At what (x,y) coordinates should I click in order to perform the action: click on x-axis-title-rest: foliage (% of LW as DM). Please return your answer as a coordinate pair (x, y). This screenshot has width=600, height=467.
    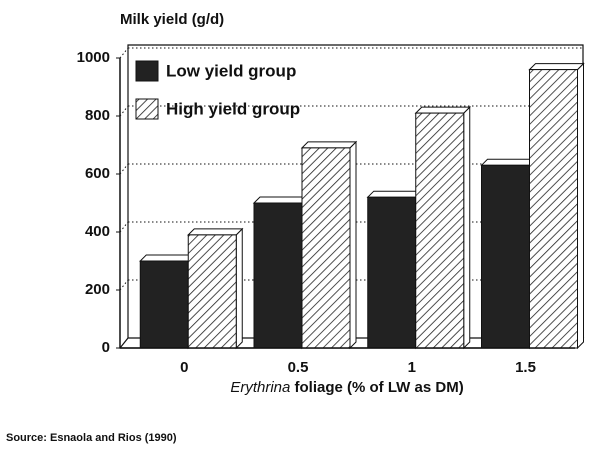
    Looking at the image, I should click on (379, 387).